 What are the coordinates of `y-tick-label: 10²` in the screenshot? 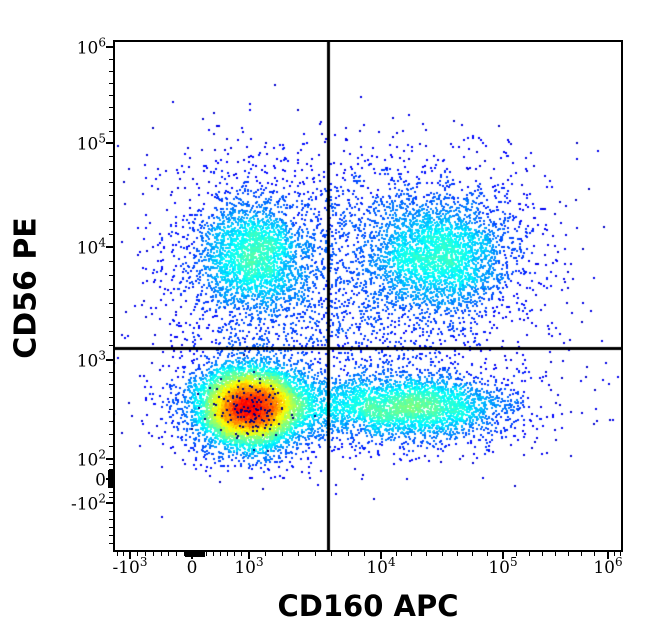 It's located at (91, 460).